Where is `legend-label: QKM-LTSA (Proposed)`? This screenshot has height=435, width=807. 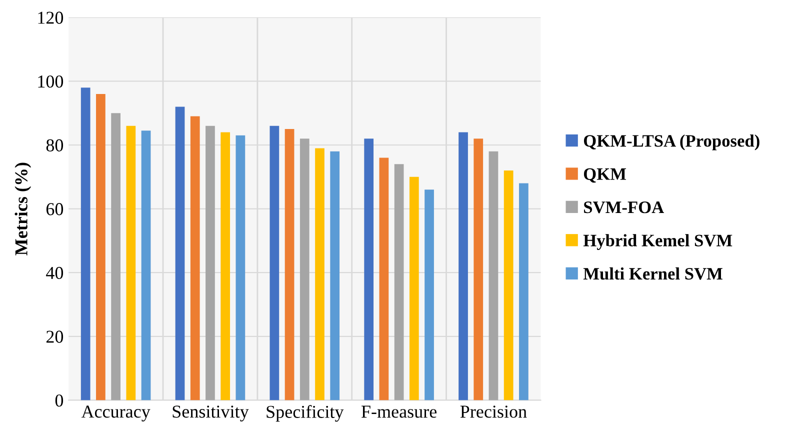 legend-label: QKM-LTSA (Proposed) is located at coordinates (672, 142).